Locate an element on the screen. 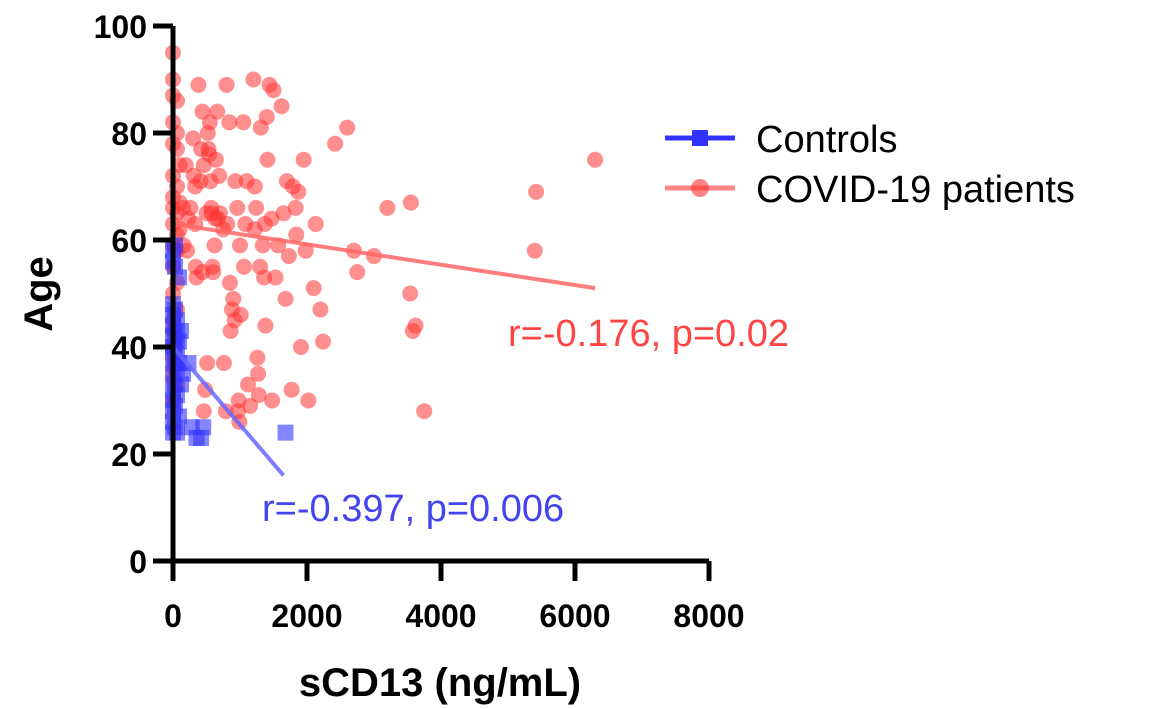 This screenshot has width=1152, height=709. legend-item-controls: Controls is located at coordinates (781, 140).